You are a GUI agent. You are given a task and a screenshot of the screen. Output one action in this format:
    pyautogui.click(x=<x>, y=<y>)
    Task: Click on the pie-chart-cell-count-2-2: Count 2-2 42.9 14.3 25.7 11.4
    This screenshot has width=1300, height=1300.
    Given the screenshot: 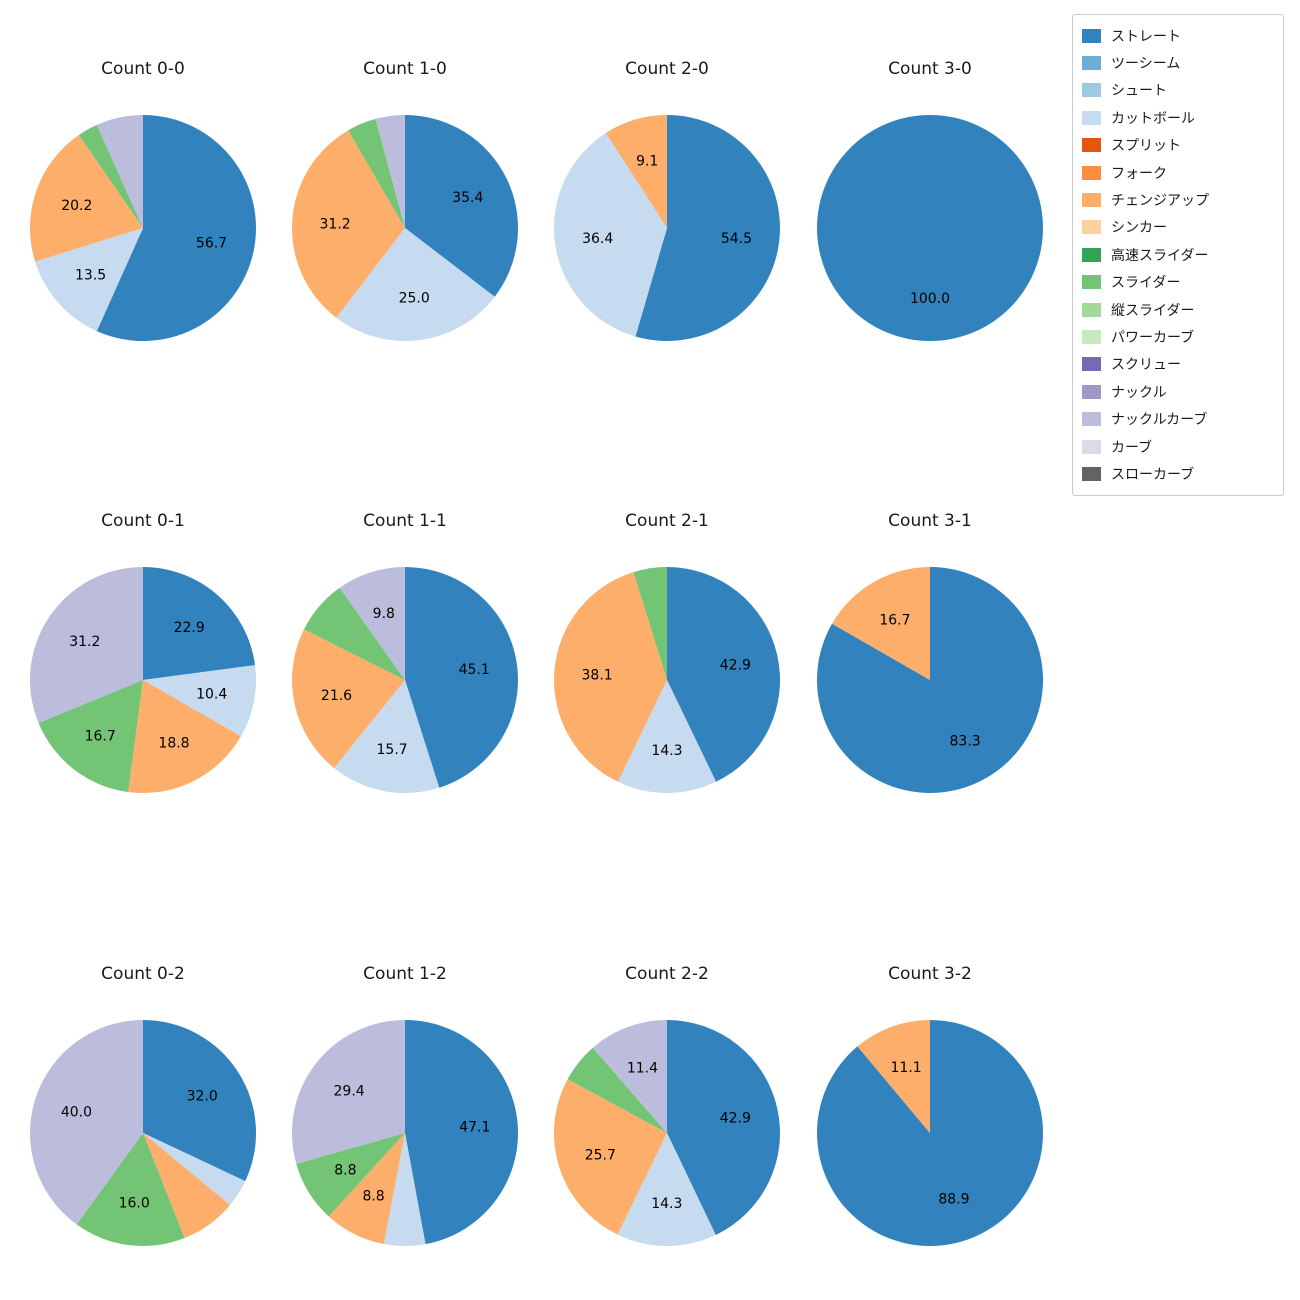 What is the action you would take?
    pyautogui.click(x=667, y=1107)
    